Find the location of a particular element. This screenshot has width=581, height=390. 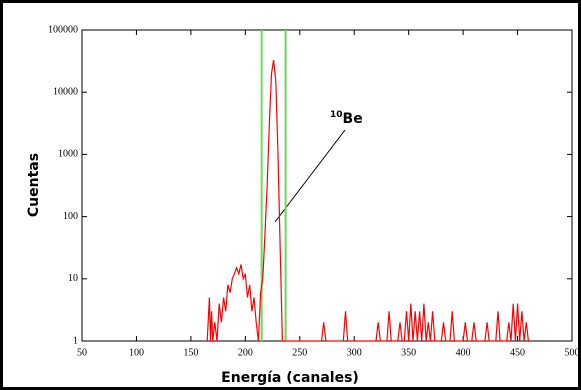

y-axis-label: Cuentas is located at coordinates (34, 185).